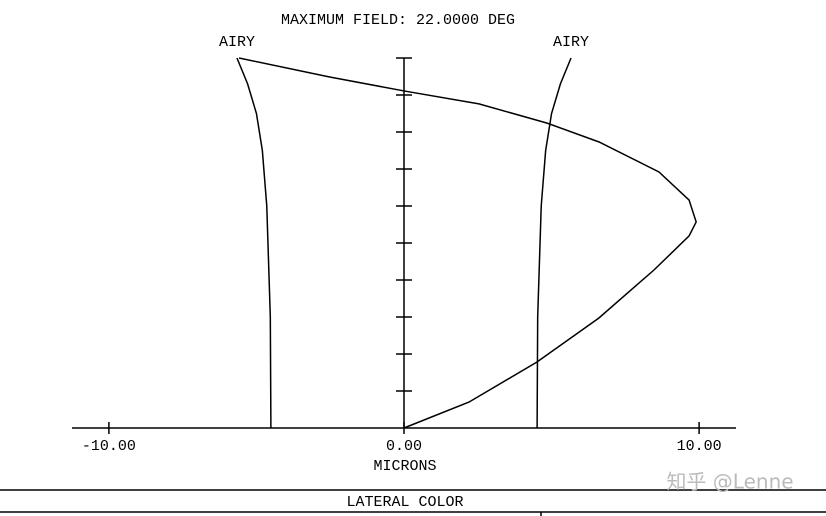  What do you see at coordinates (699, 446) in the screenshot?
I see `x-tick-label: 10.00` at bounding box center [699, 446].